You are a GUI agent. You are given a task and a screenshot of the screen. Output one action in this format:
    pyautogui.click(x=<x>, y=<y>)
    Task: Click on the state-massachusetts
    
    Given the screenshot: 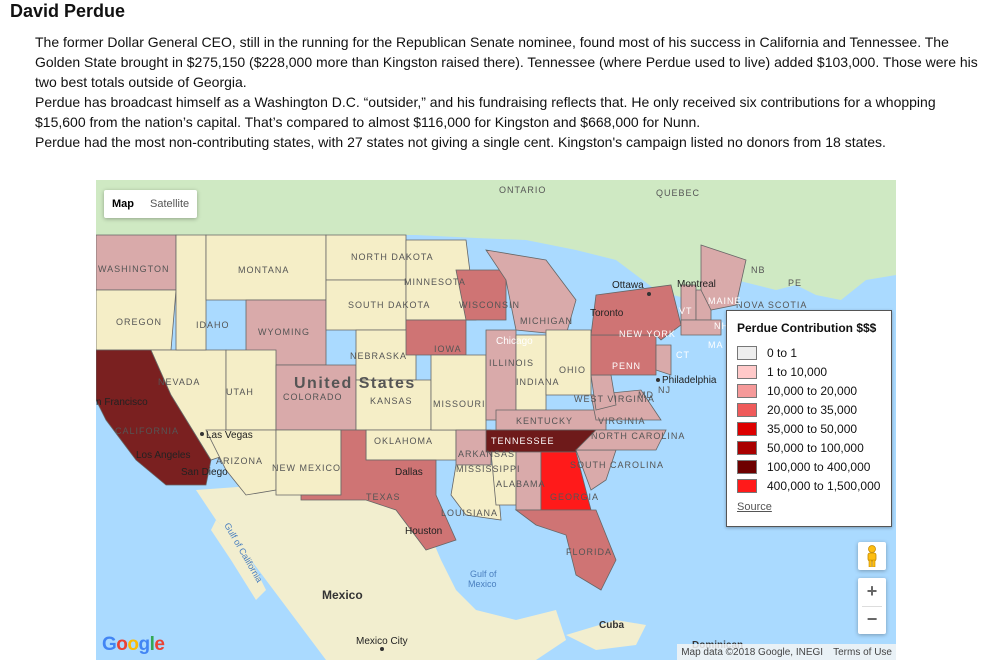 What is the action you would take?
    pyautogui.click(x=701, y=327)
    